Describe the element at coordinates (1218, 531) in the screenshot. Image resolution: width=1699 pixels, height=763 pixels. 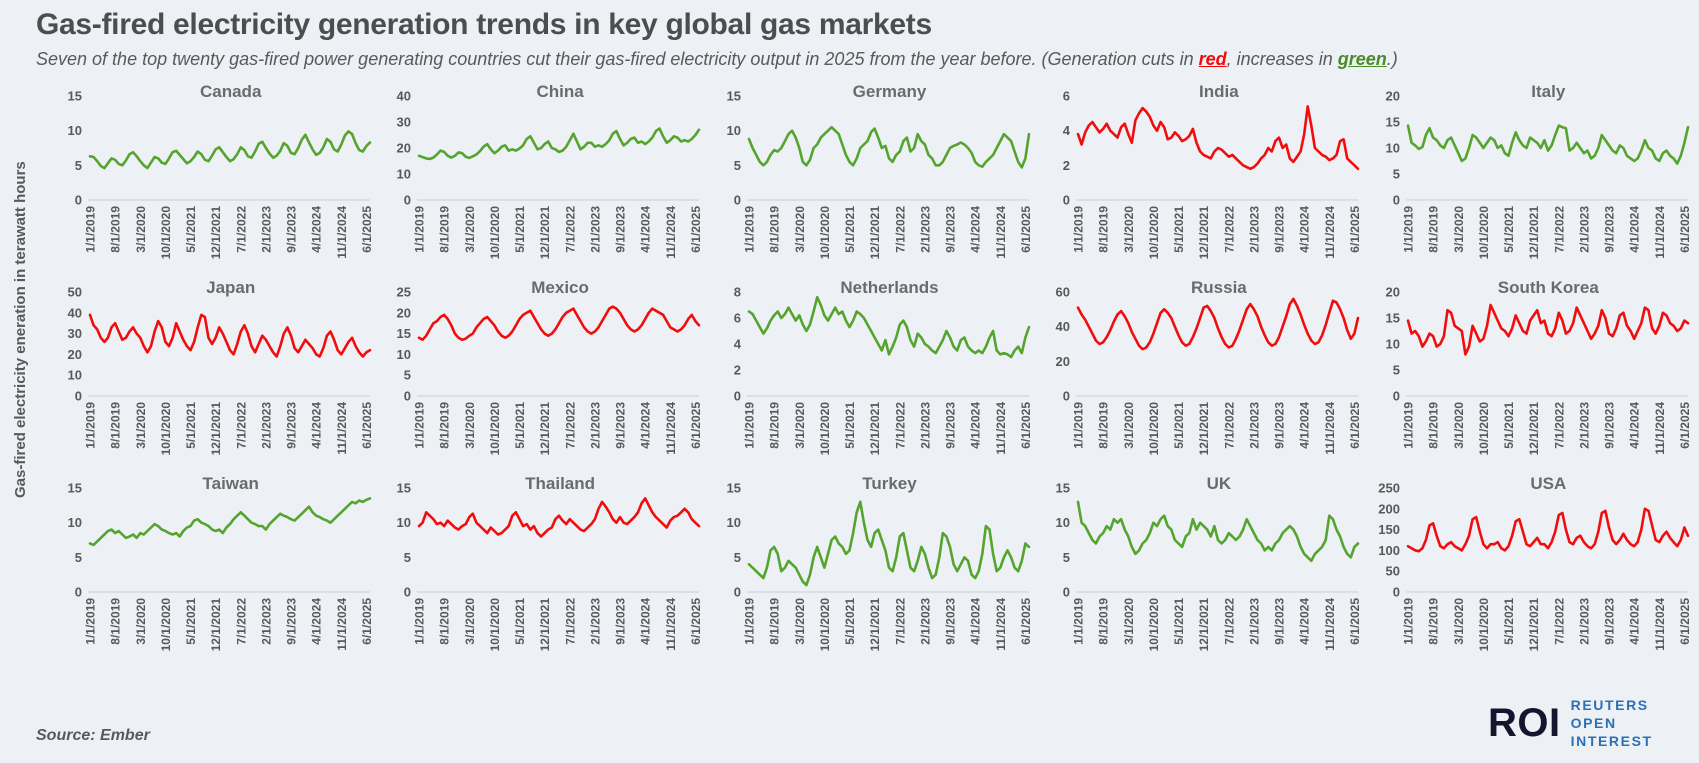
I see `line-series-uk` at that location.